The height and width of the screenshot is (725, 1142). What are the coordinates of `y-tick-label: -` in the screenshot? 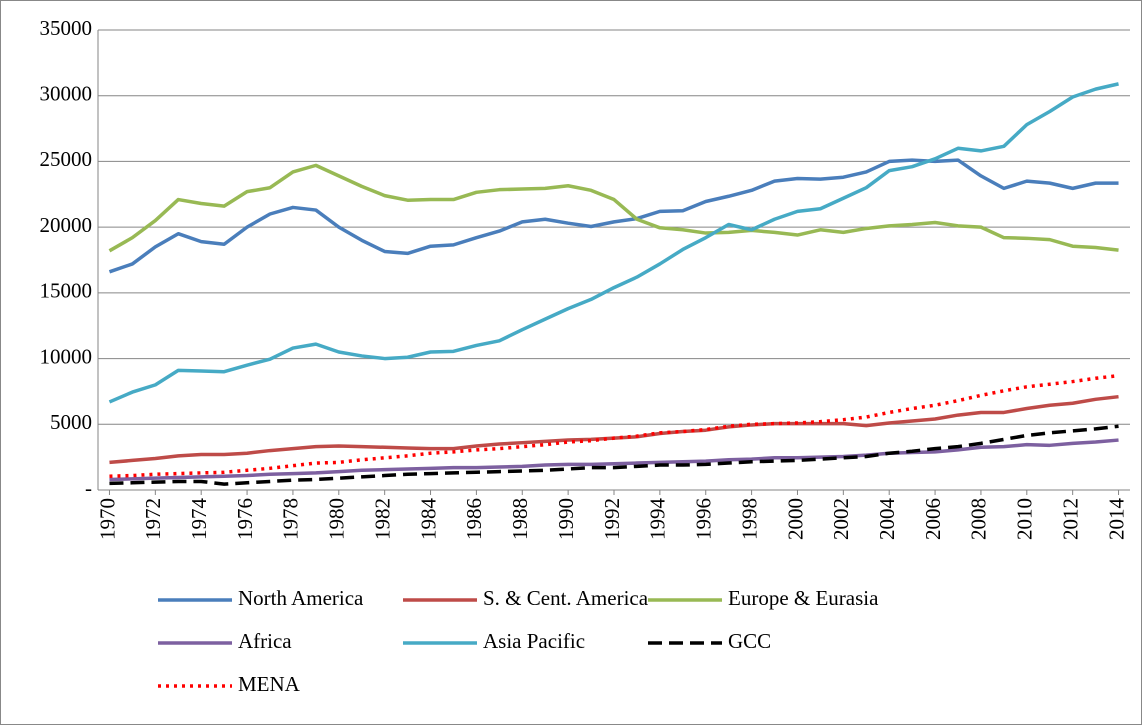 It's located at (88, 488).